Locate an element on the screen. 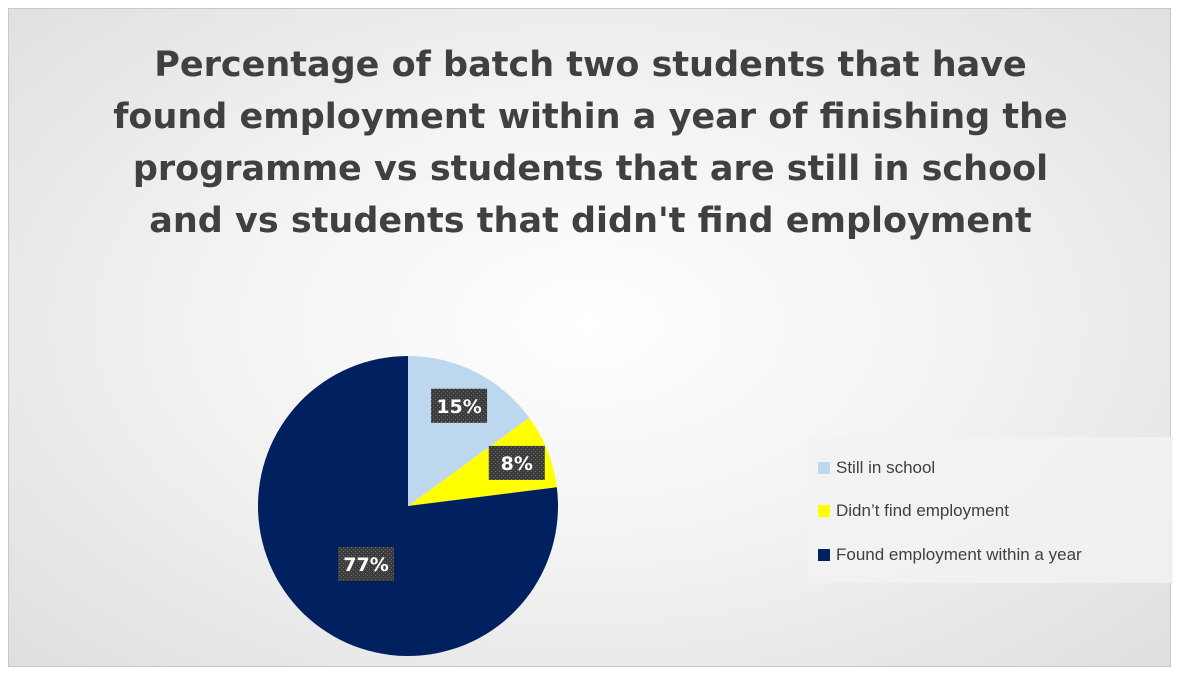  data-label-didnt-find-employment: 8% is located at coordinates (516, 462).